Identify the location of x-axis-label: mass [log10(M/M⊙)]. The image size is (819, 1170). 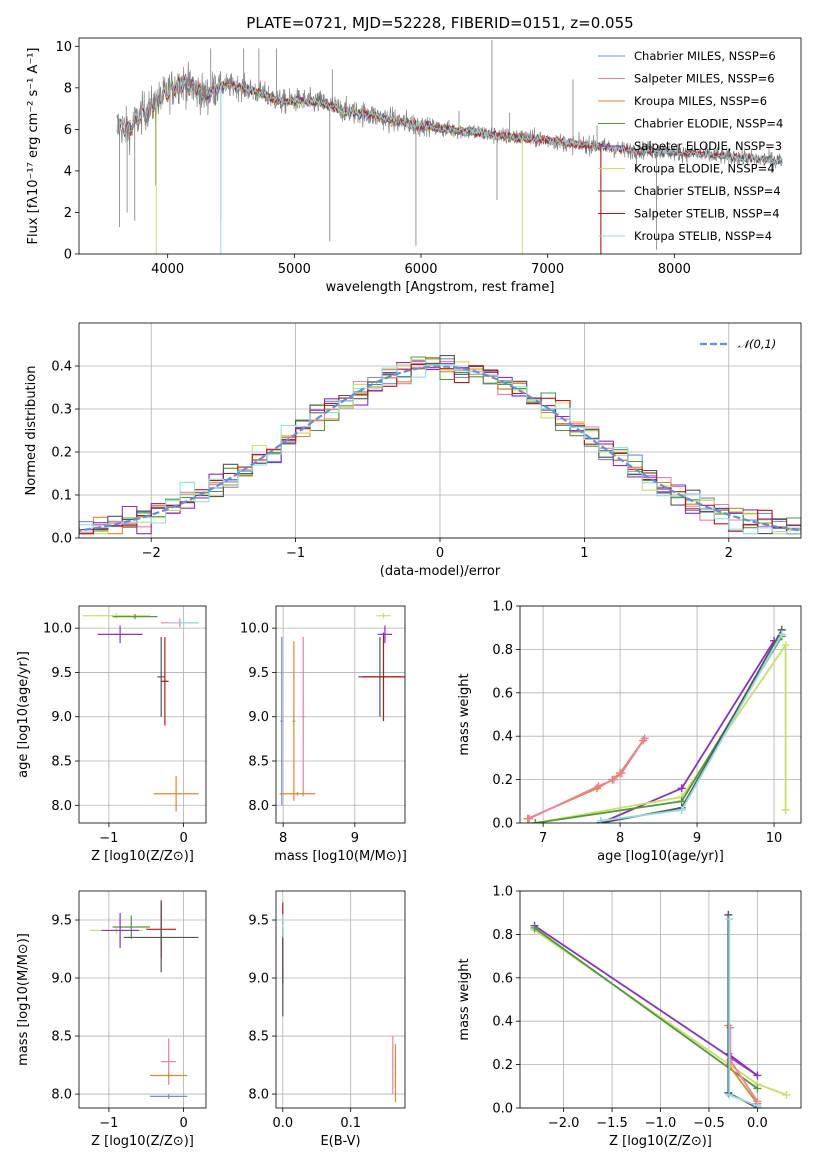
(340, 856).